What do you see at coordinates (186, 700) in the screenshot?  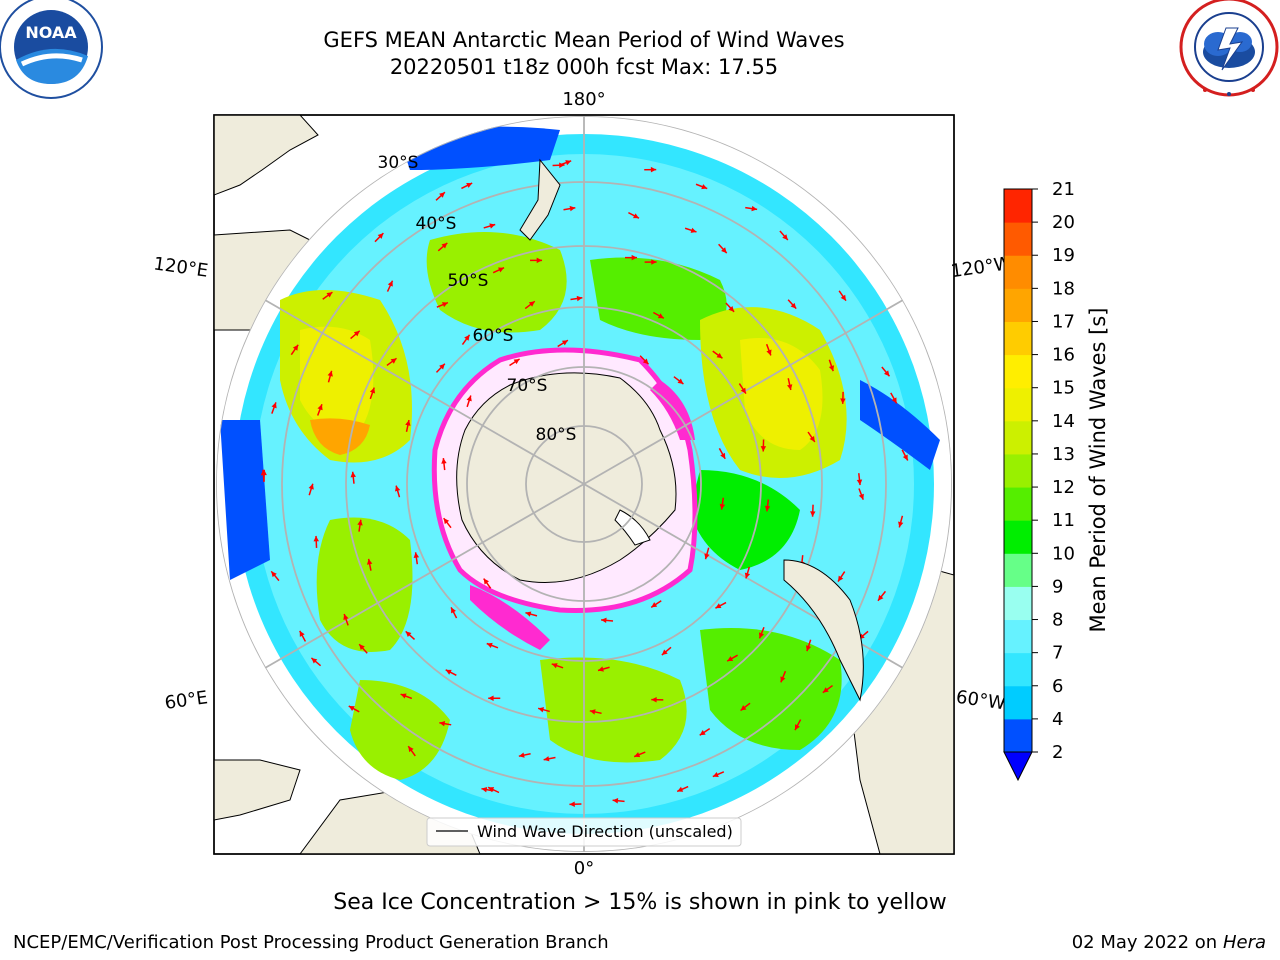 I see `lon-label-60e: 60°E` at bounding box center [186, 700].